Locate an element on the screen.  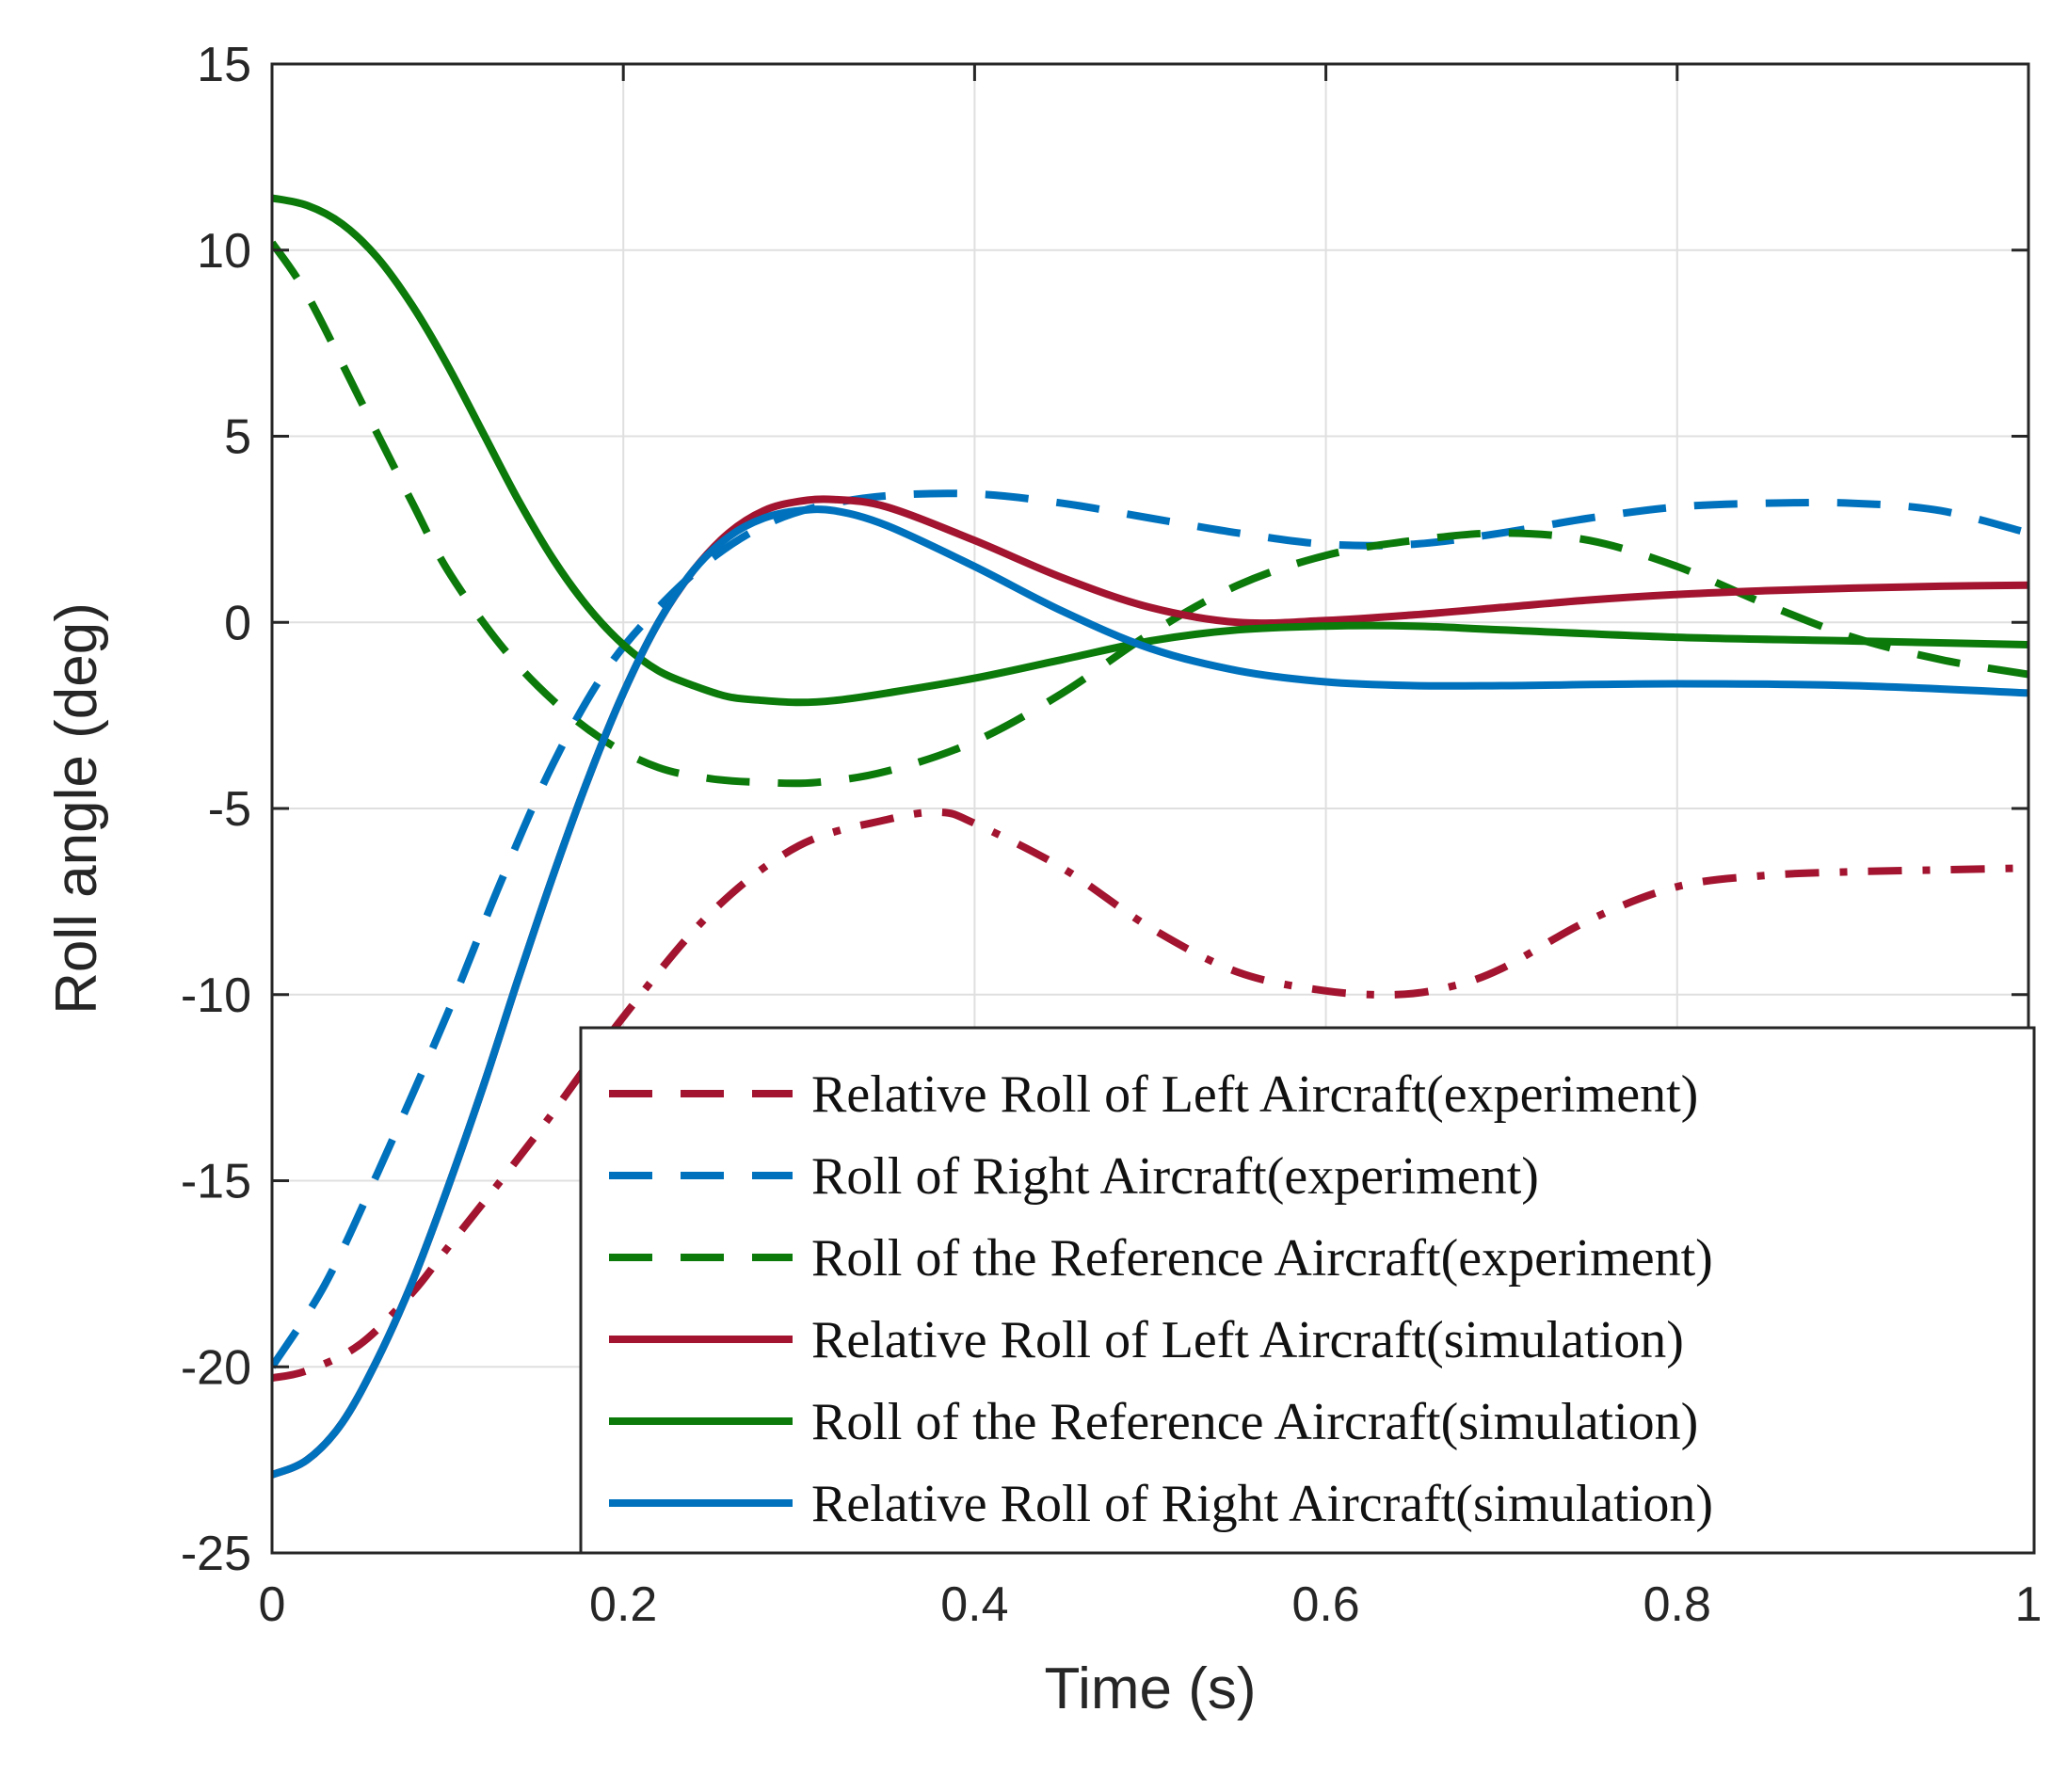
y-tick-label: -10 is located at coordinates (216, 995).